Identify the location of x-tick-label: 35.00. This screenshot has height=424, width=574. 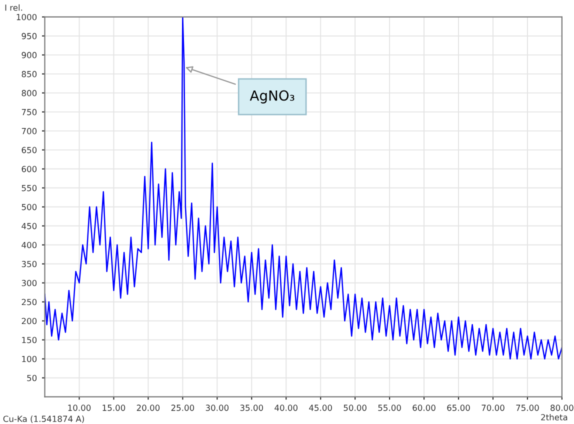
(252, 407).